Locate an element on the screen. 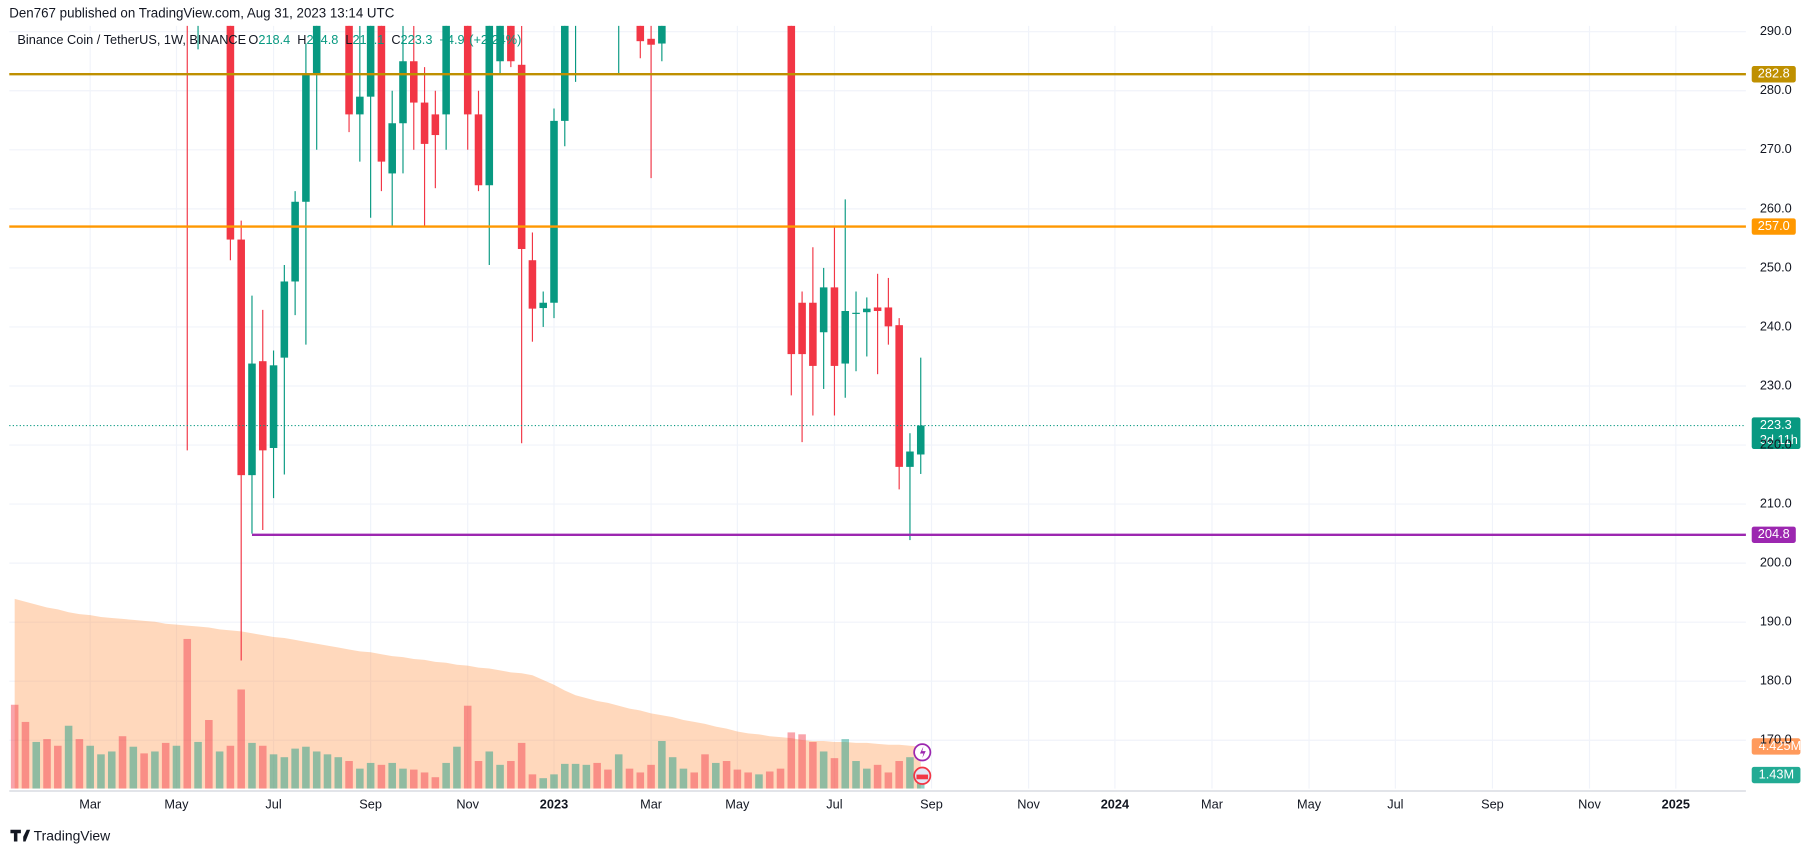 This screenshot has height=845, width=1819. y-tick-label: 220.0 is located at coordinates (1776, 443).